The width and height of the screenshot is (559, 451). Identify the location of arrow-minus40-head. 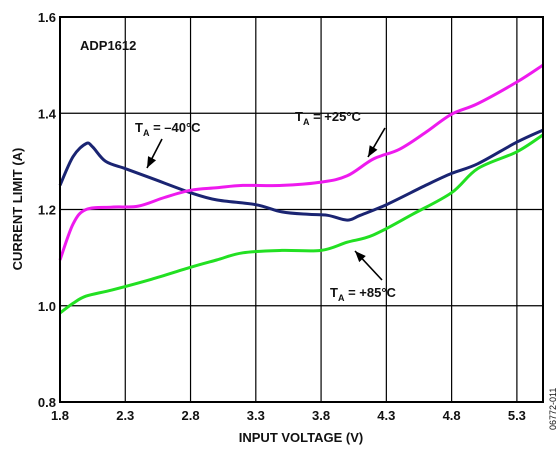
(152, 162).